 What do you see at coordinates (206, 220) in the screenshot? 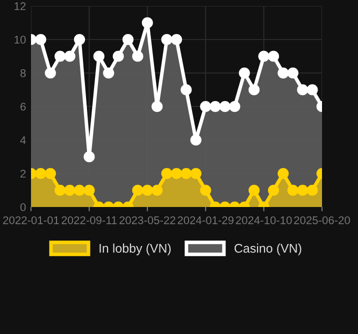
I see `x-tick-label: 2024-01-29` at bounding box center [206, 220].